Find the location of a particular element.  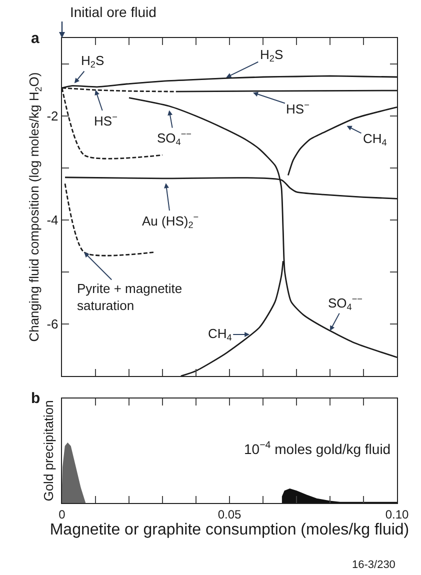

x-tick-label: 0.05 is located at coordinates (230, 515).